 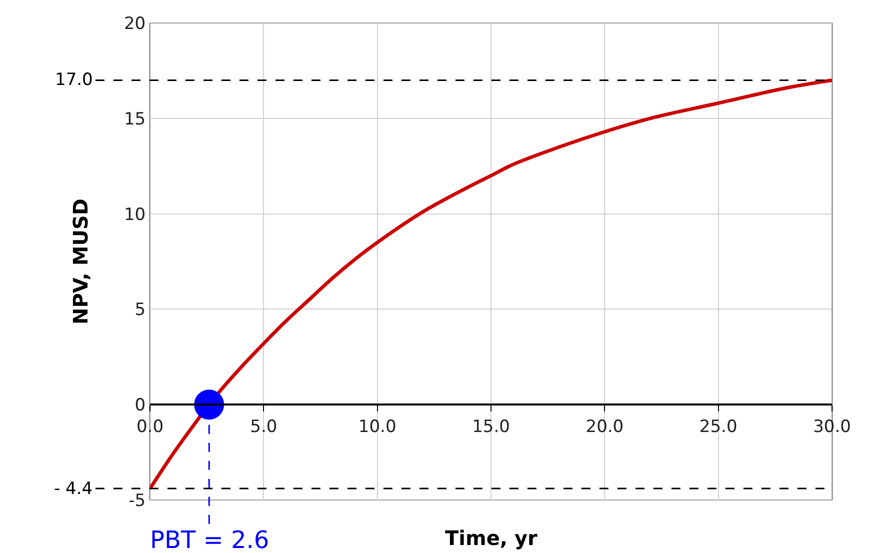 I want to click on x-tick-label: 30.0, so click(x=832, y=427).